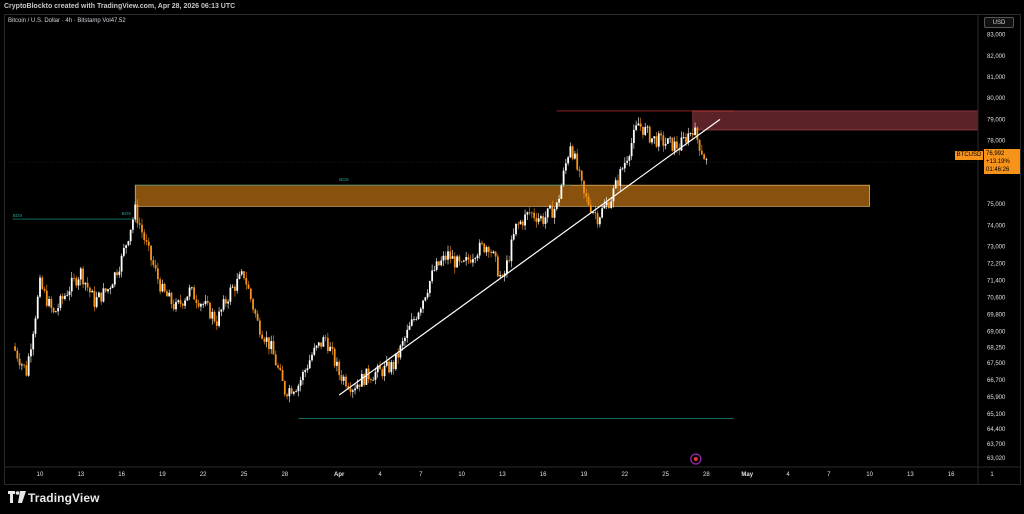 This screenshot has width=1024, height=514. What do you see at coordinates (64, 498) in the screenshot?
I see `tradingview-logo-text: TradingView` at bounding box center [64, 498].